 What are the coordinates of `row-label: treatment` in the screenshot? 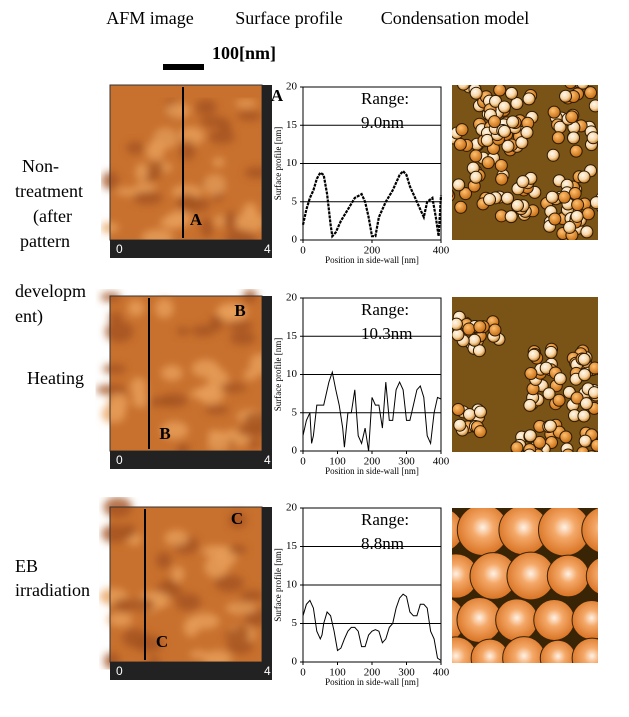 It's located at (49, 191).